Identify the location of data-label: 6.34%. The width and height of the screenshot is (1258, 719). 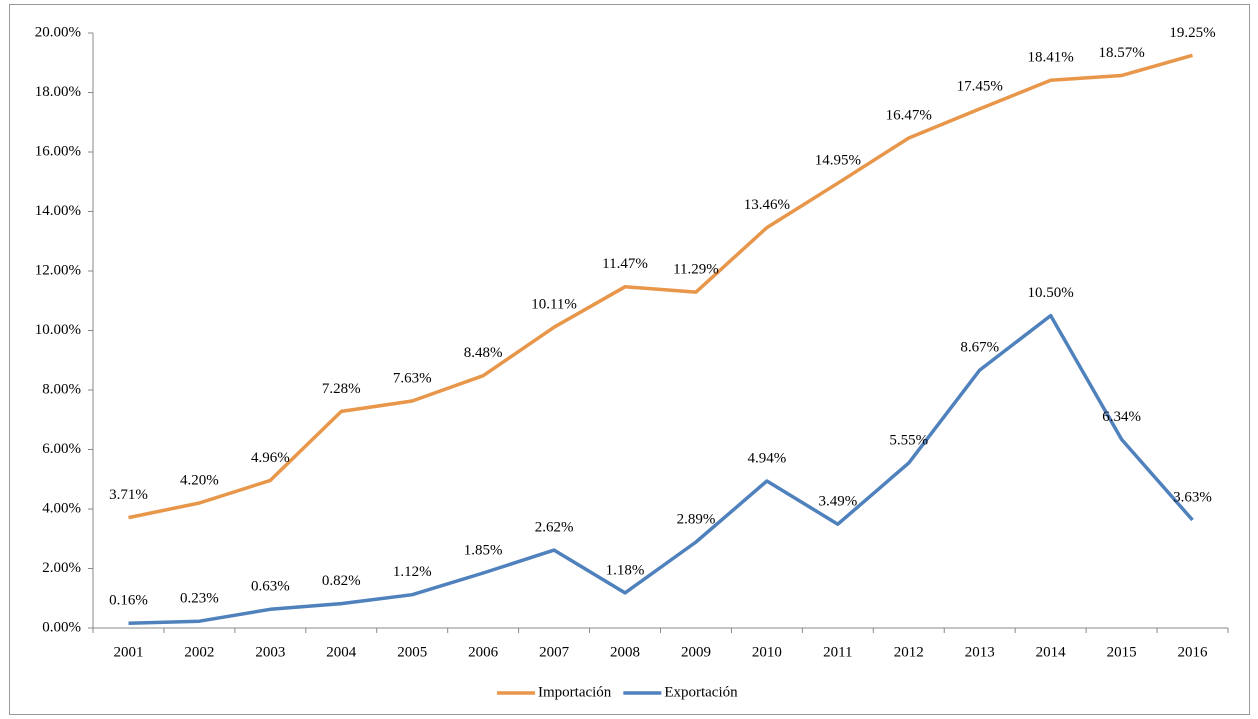
(1121, 417).